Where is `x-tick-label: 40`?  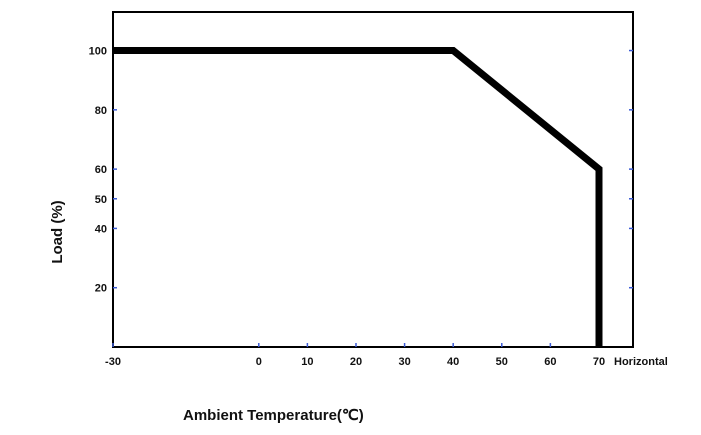
x-tick-label: 40 is located at coordinates (453, 362).